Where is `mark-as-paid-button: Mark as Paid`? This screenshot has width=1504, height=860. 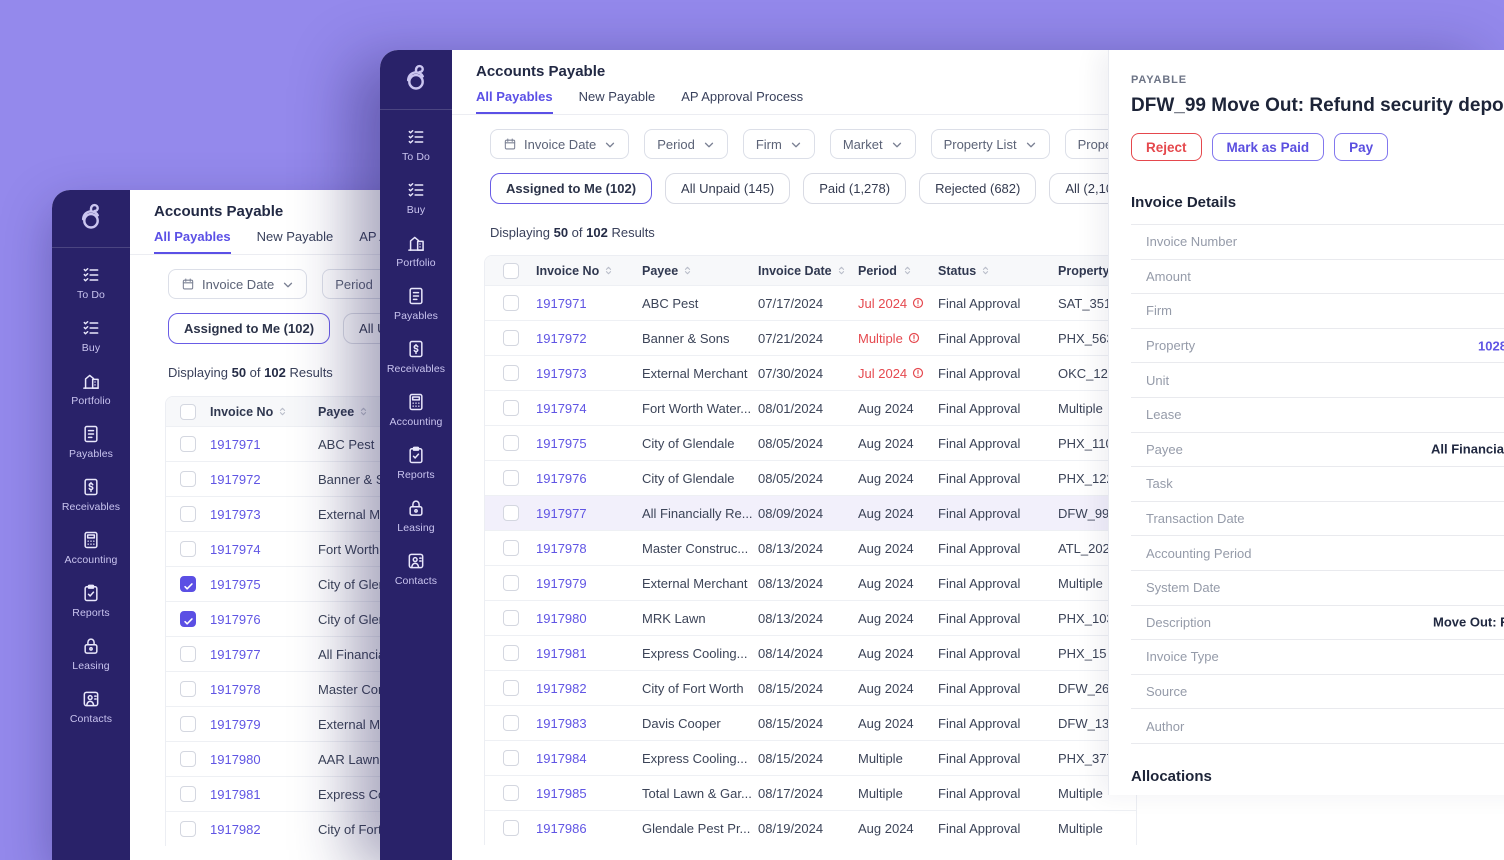 mark-as-paid-button: Mark as Paid is located at coordinates (1268, 147).